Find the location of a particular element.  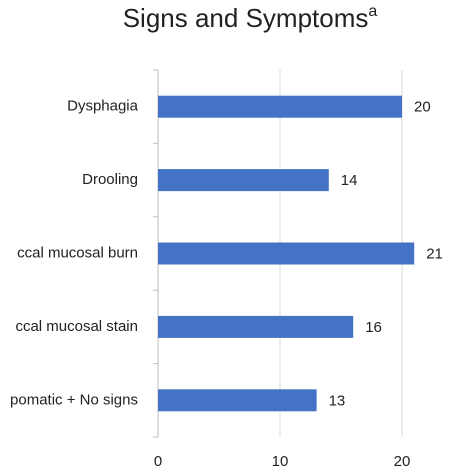

chart-title: Signs and Symptomsa is located at coordinates (250, 18).